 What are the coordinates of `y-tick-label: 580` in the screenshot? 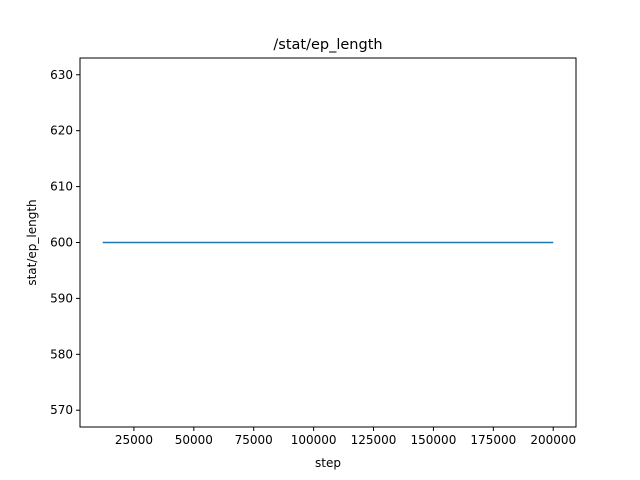 It's located at (61, 354).